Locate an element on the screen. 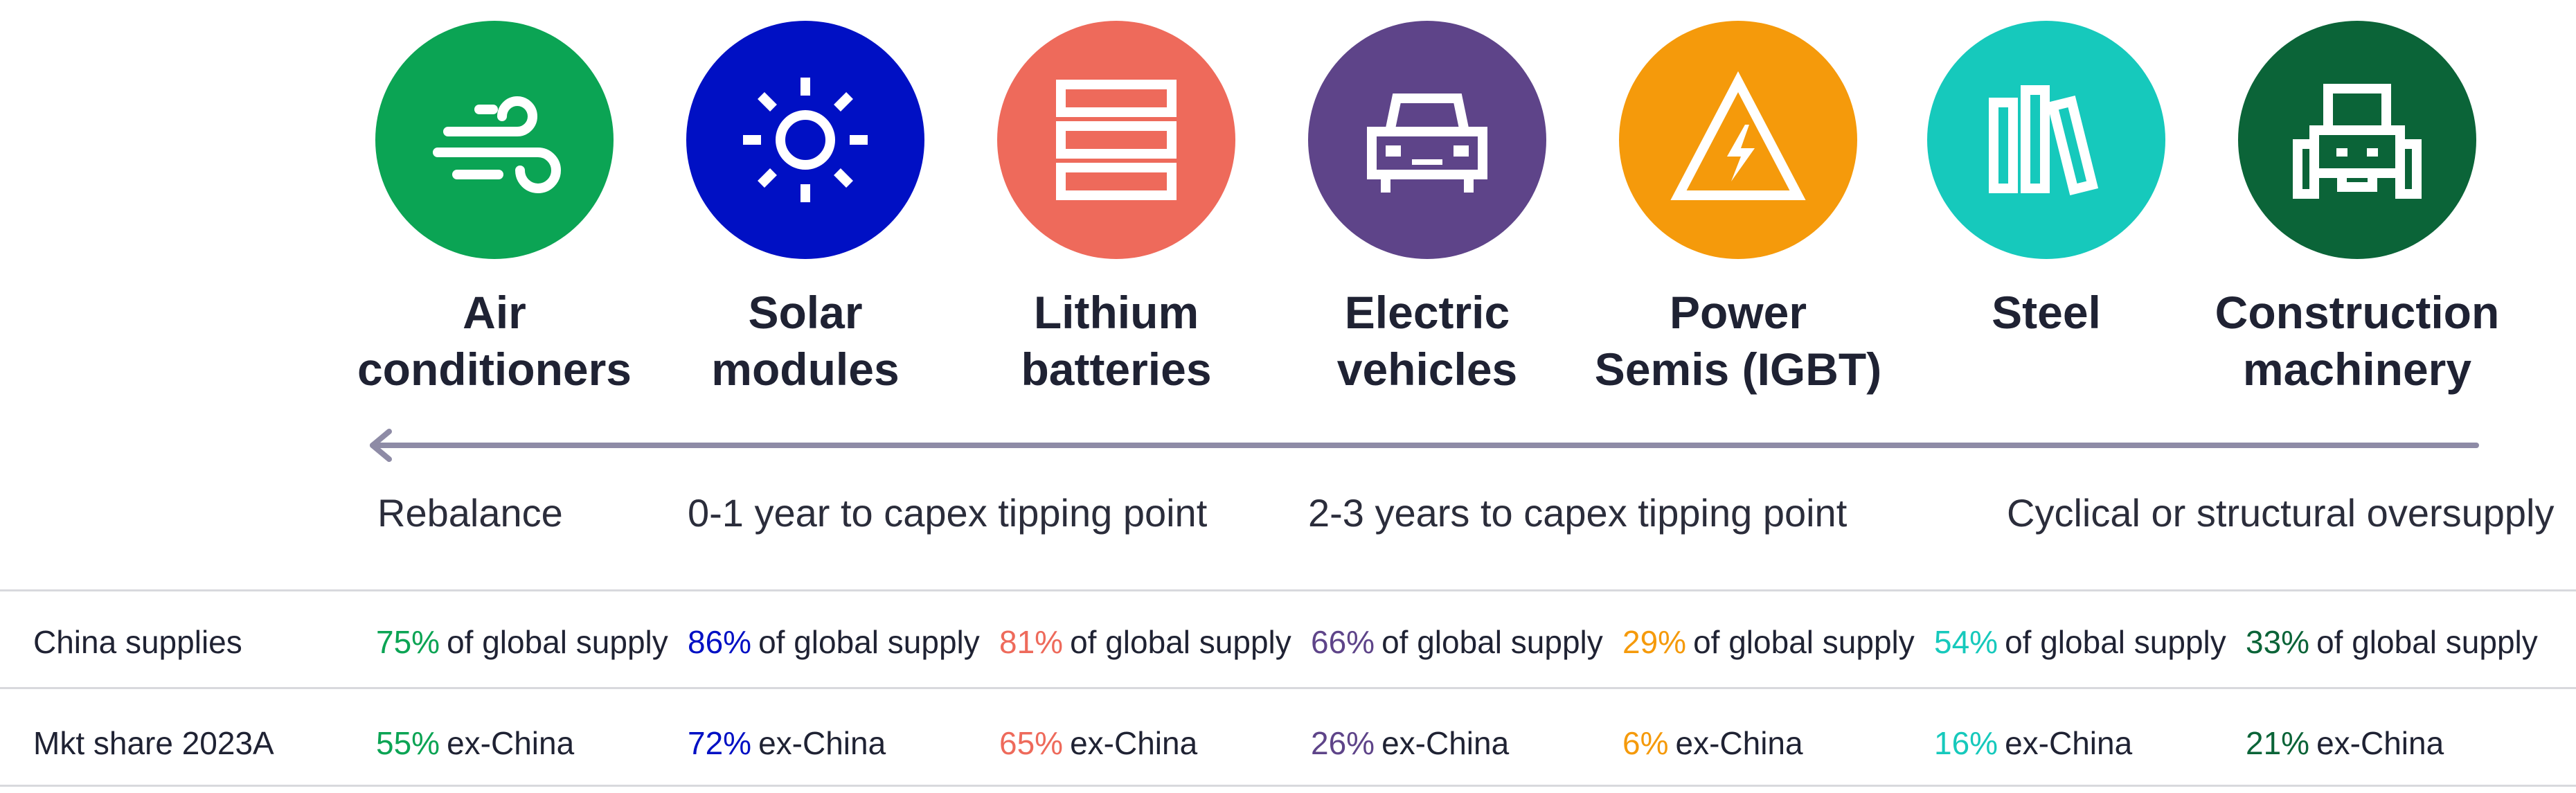  table-cell-semis: 29% of global supply is located at coordinates (1769, 642).